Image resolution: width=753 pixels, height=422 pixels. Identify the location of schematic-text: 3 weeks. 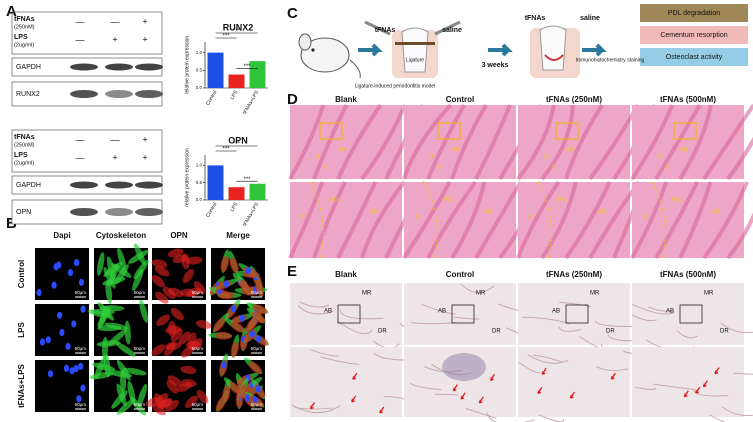
(495, 65).